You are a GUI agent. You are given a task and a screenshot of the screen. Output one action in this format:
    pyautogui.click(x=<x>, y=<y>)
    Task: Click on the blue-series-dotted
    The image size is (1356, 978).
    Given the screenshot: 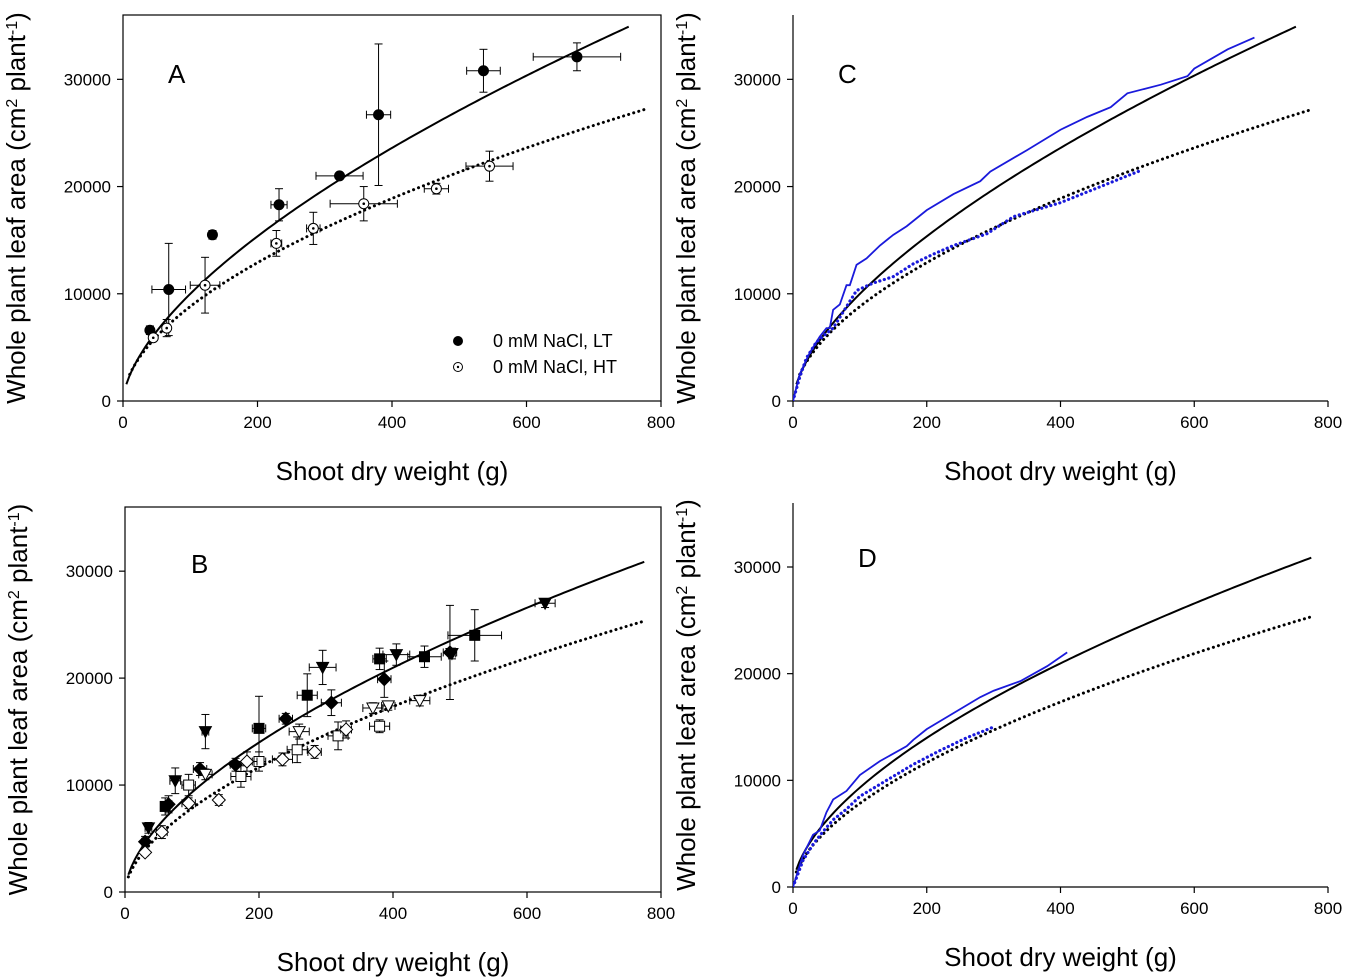 What is the action you would take?
    pyautogui.click(x=968, y=284)
    